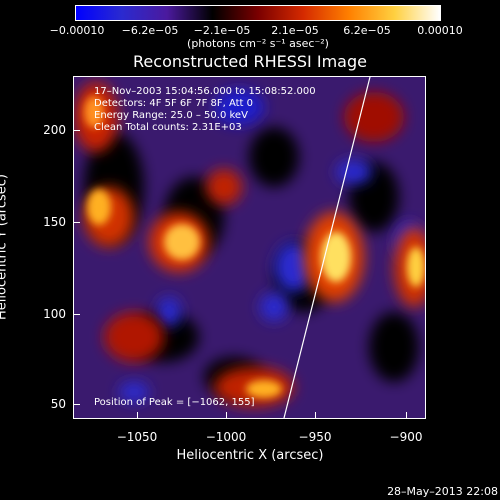 Image resolution: width=500 pixels, height=500 pixels. Describe the element at coordinates (295, 30) in the screenshot. I see `colorbar-tick: 2.1e−05` at that location.